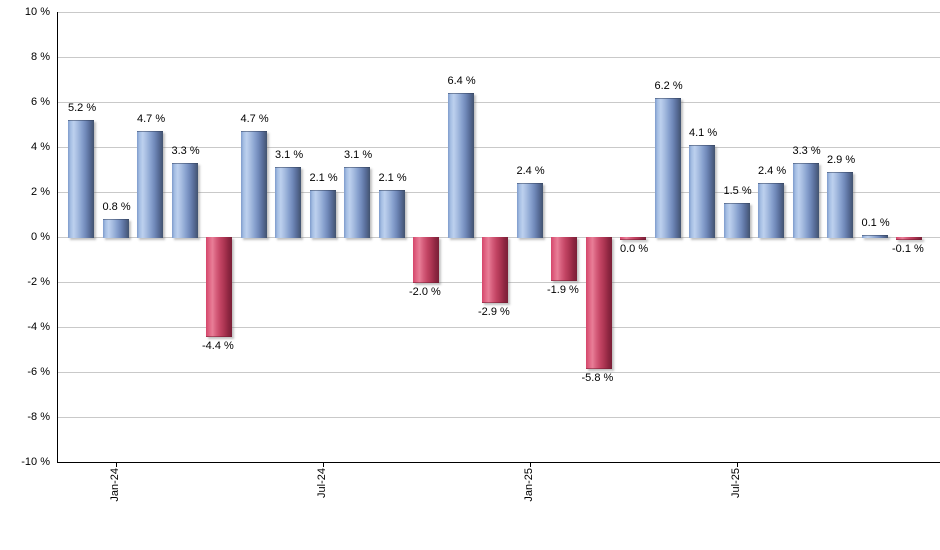  What do you see at coordinates (563, 289) in the screenshot?
I see `bar-value-label: -1.9 %` at bounding box center [563, 289].